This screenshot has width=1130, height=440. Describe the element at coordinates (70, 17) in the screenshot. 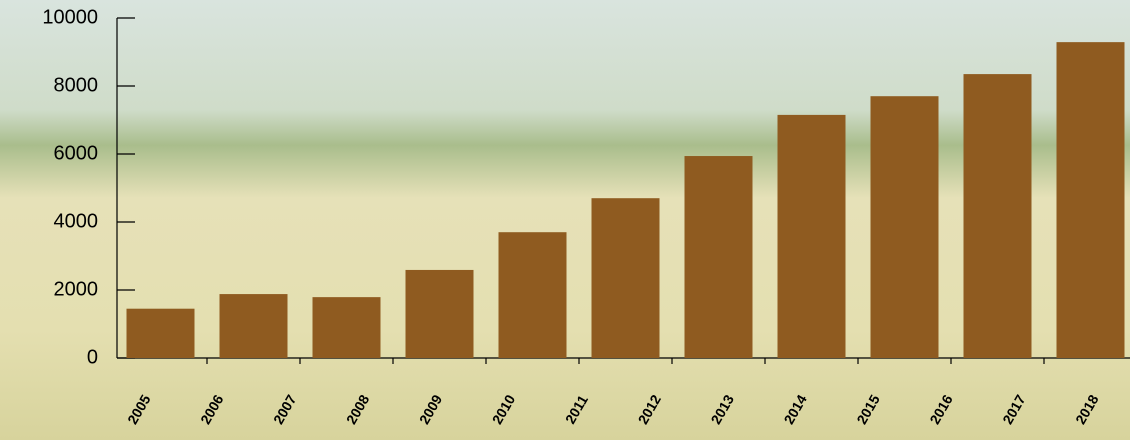

I see `y-tick-label: 10000` at that location.